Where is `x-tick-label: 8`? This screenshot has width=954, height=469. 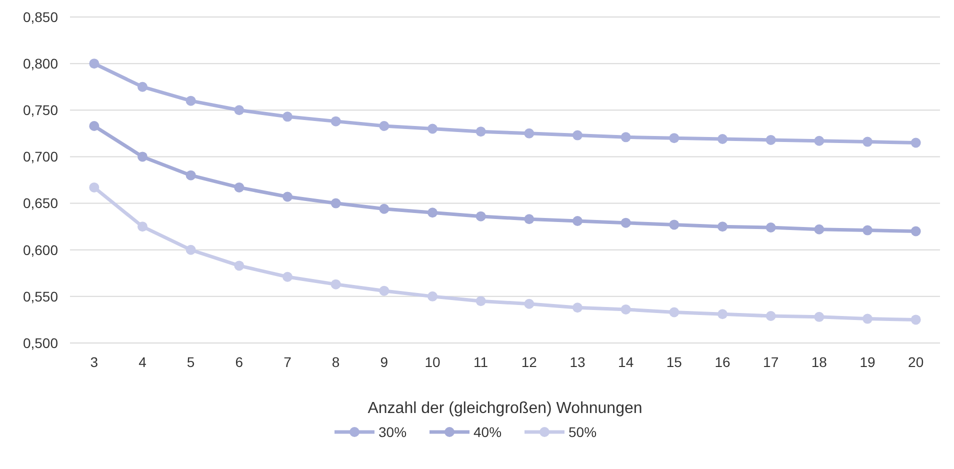
x-tick-label: 8 is located at coordinates (336, 362).